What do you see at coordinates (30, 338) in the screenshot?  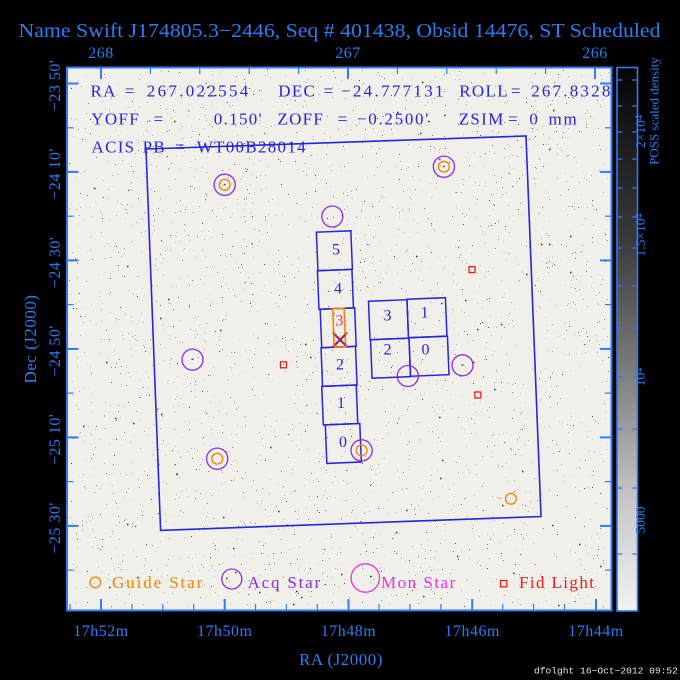 I see `svg-text: Dec (J2000)` at bounding box center [30, 338].